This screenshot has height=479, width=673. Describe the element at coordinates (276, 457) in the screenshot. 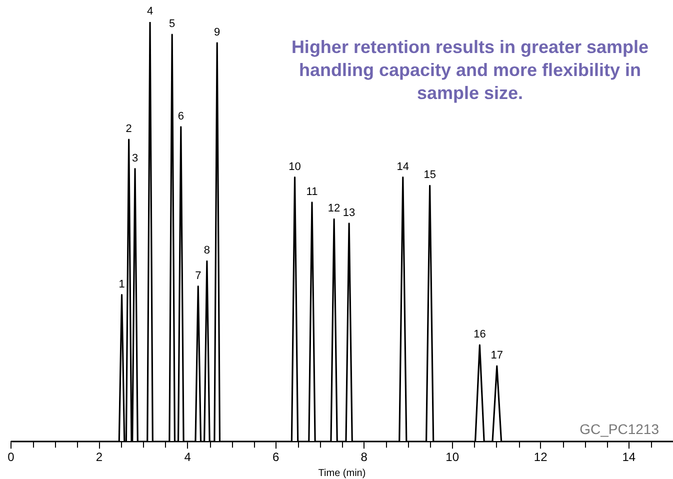

I see `x-tick-label: 6` at that location.